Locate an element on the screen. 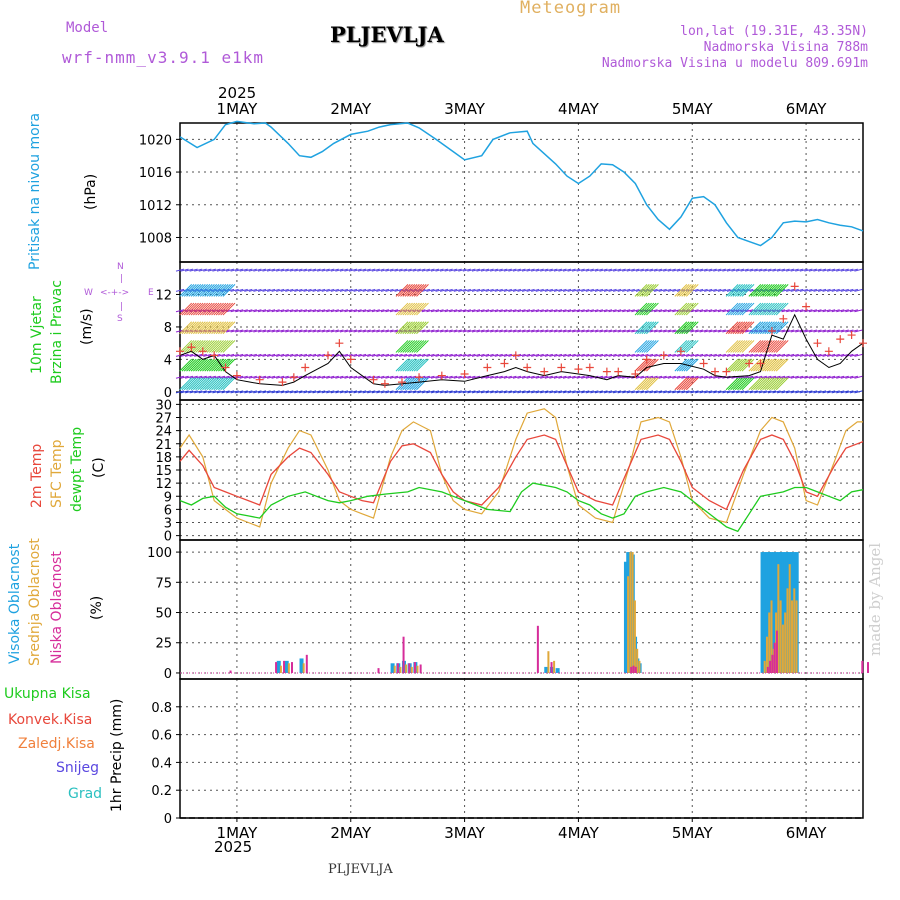 This screenshot has height=900, width=900. precip-panel-frame is located at coordinates (521, 748).